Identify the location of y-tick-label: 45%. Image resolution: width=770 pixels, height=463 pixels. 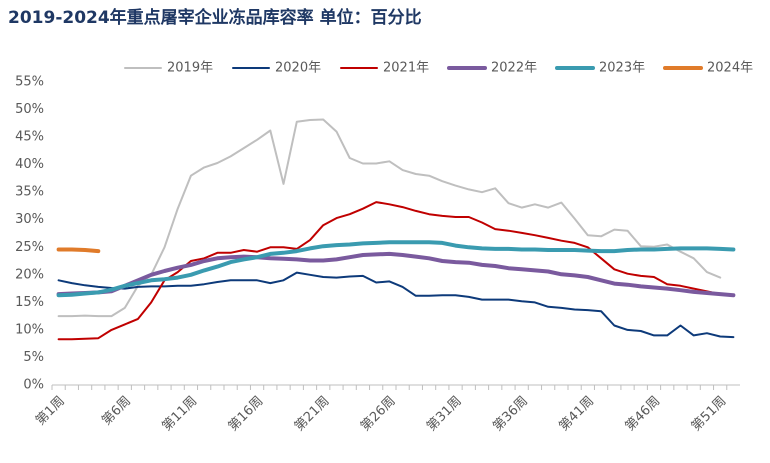
(29, 137).